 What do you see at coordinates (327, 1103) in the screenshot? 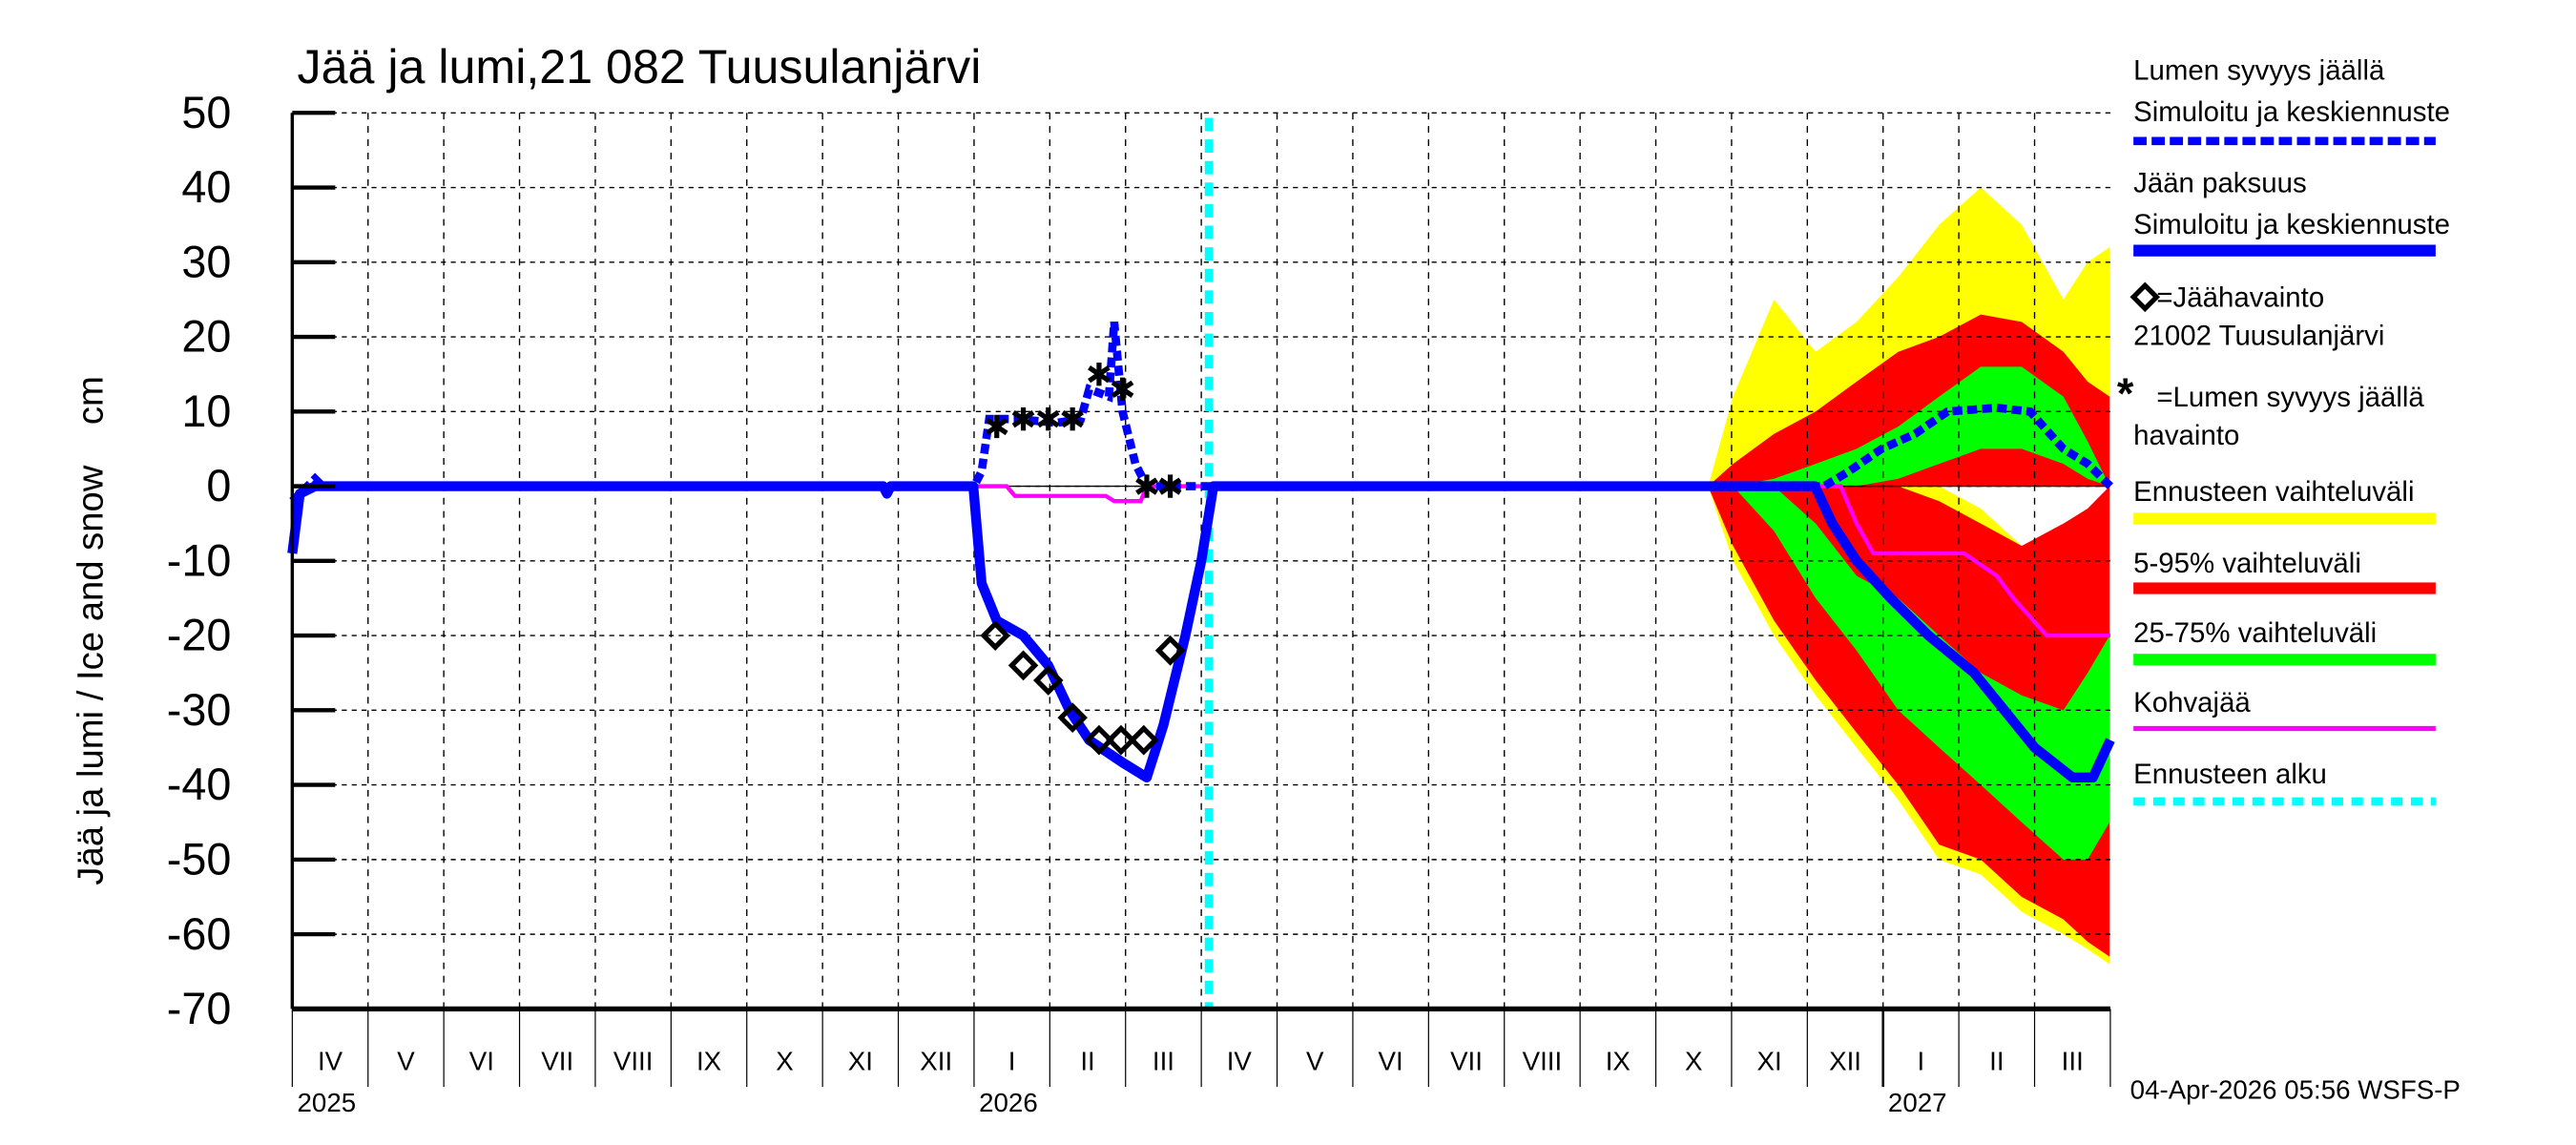
I see `x-year-label: 2025` at bounding box center [327, 1103].